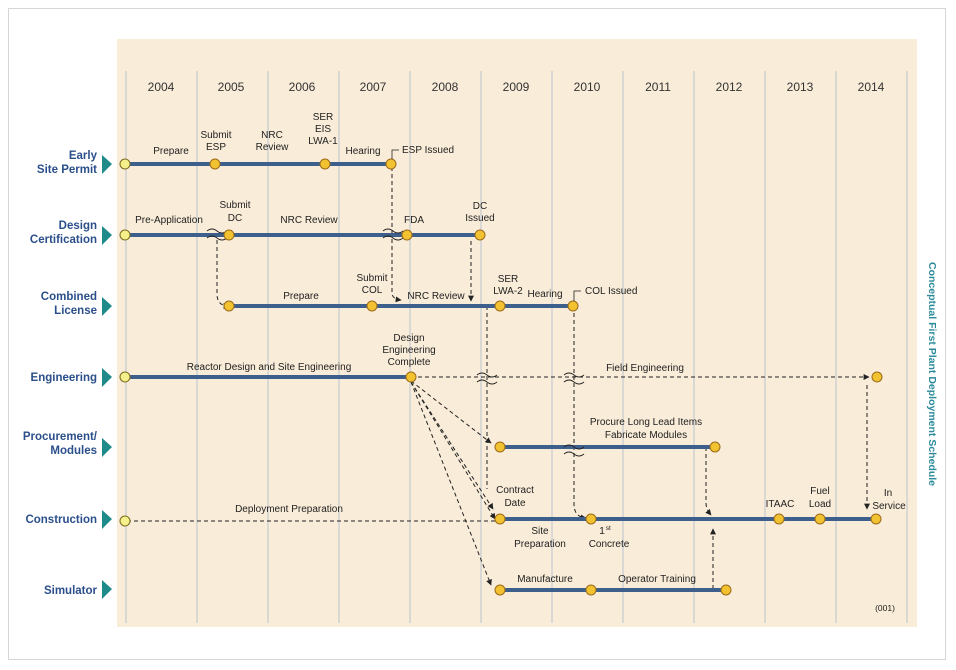 Image resolution: width=956 pixels, height=670 pixels. What do you see at coordinates (780, 504) in the screenshot?
I see `label-itaac: ITAAC` at bounding box center [780, 504].